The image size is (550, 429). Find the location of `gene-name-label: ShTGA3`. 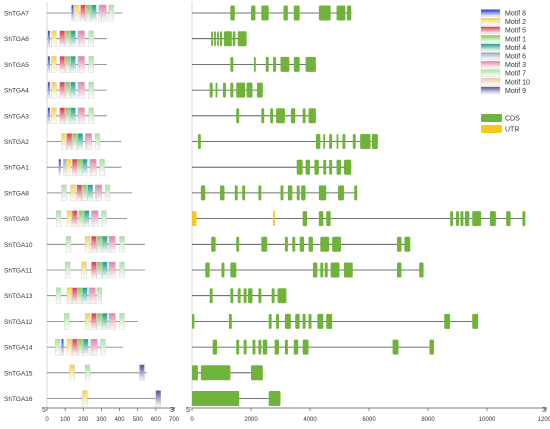

gene-name-label: ShTGA3 is located at coordinates (16, 116).